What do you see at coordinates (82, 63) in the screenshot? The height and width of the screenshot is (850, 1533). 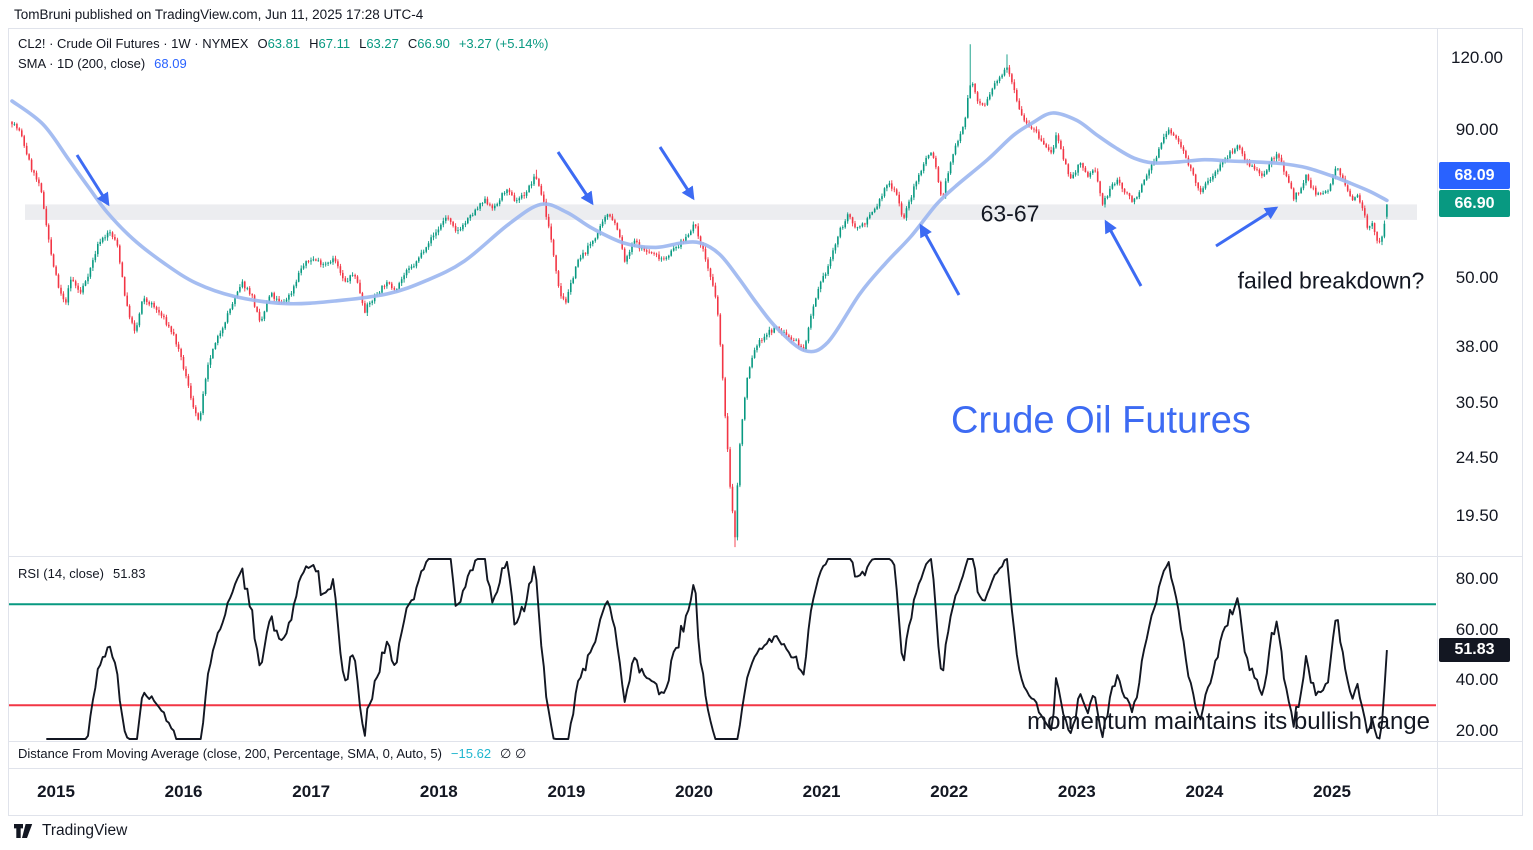 I see `sma-label: SMA · 1D (200, close)` at bounding box center [82, 63].